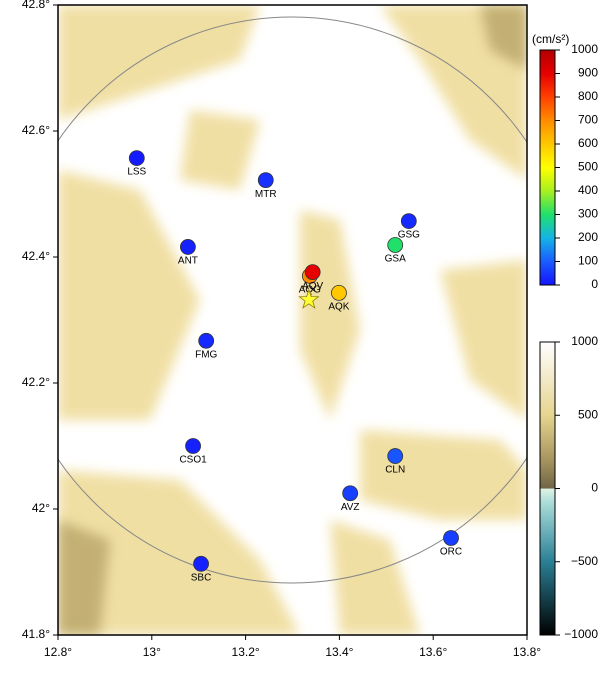  I want to click on y-tick-label: 42.6°, so click(36, 130).